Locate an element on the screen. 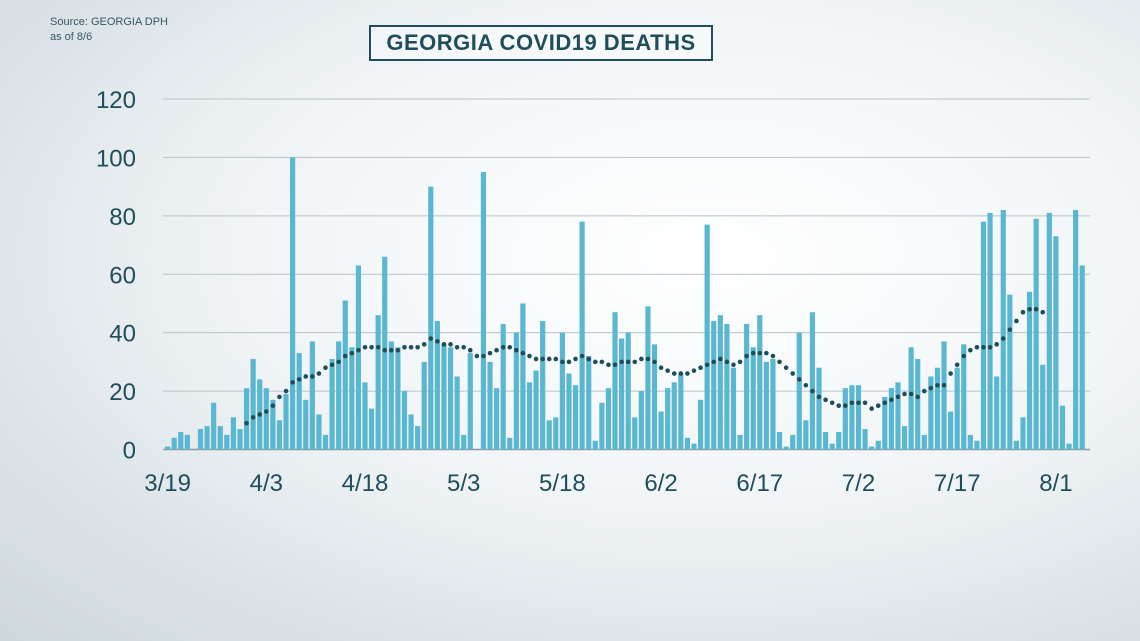 Image resolution: width=1140 pixels, height=641 pixels. x-tick-label: 5/18 is located at coordinates (562, 483).